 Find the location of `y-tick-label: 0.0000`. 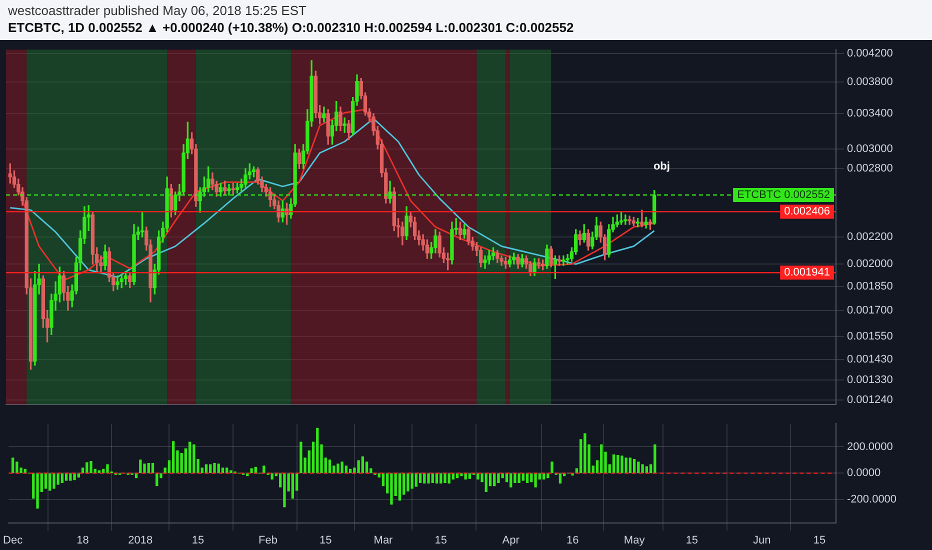

y-tick-label: 0.0000 is located at coordinates (864, 473).